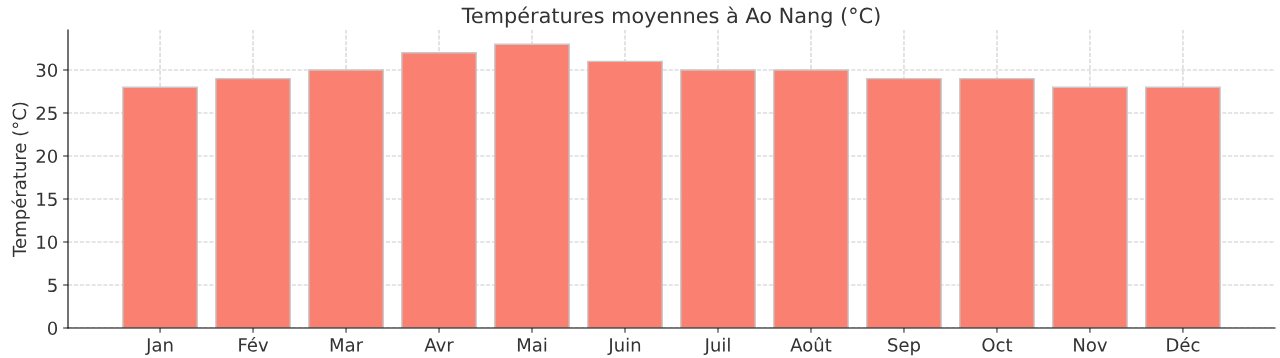  What do you see at coordinates (47, 70) in the screenshot?
I see `y-tick-label: 30` at bounding box center [47, 70].